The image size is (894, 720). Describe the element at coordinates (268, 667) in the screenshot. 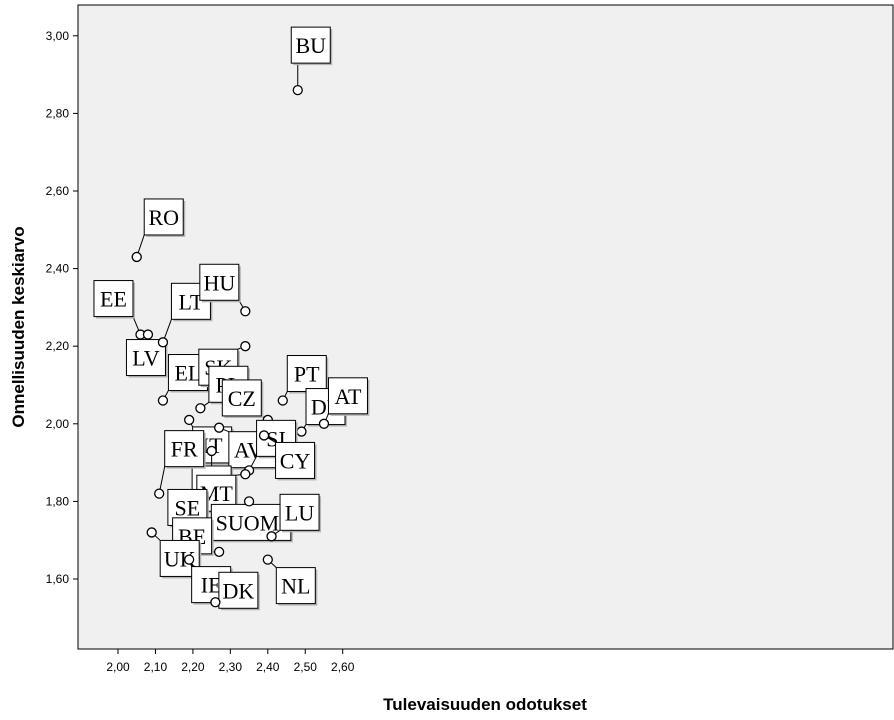

I see `x-tick-label: 2,40` at that location.